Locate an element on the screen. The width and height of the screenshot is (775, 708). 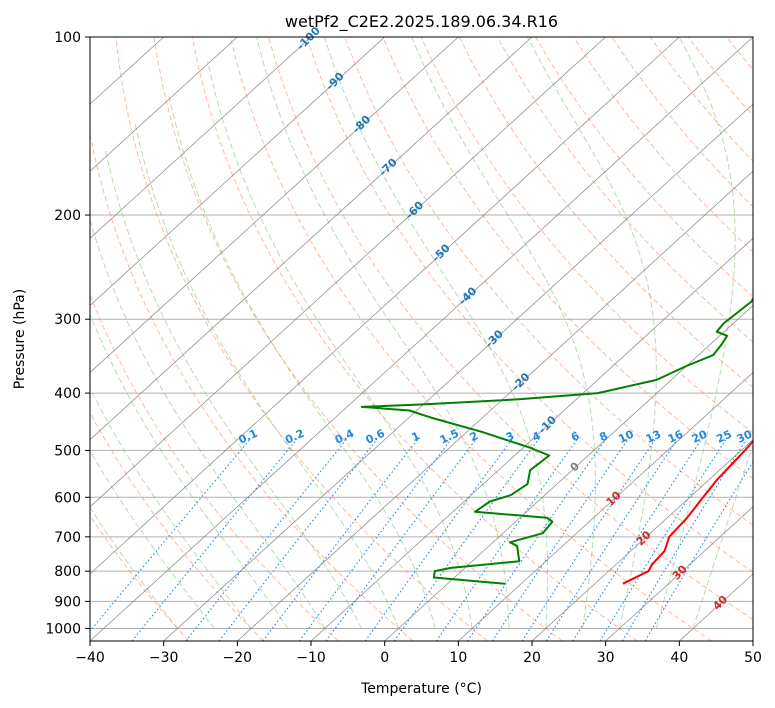
mixing-ratio-label: 13 is located at coordinates (653, 437).